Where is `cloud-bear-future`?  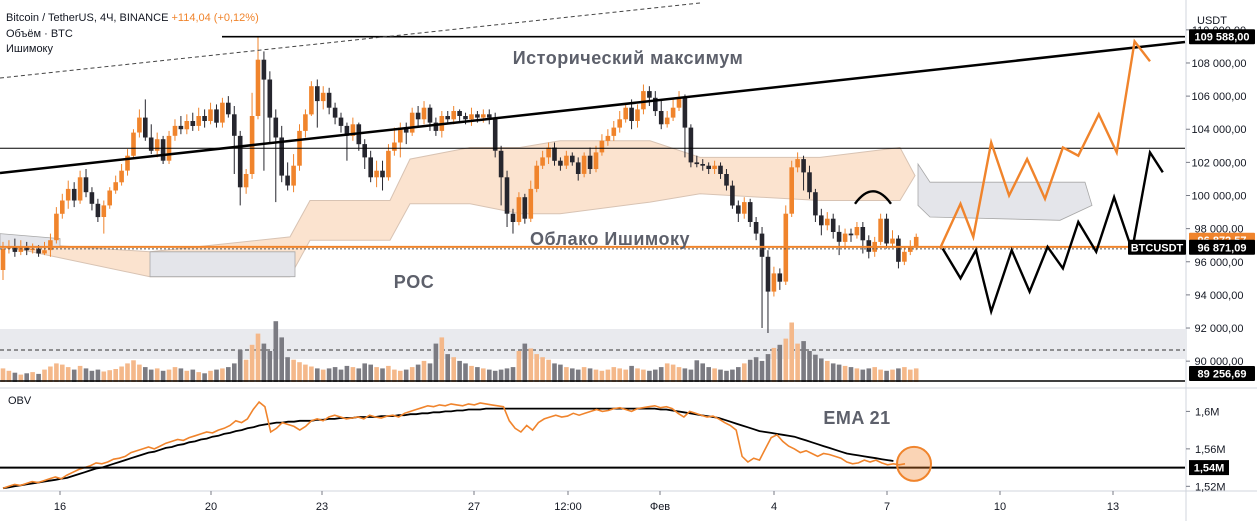
cloud-bear-future is located at coordinates (1005, 191).